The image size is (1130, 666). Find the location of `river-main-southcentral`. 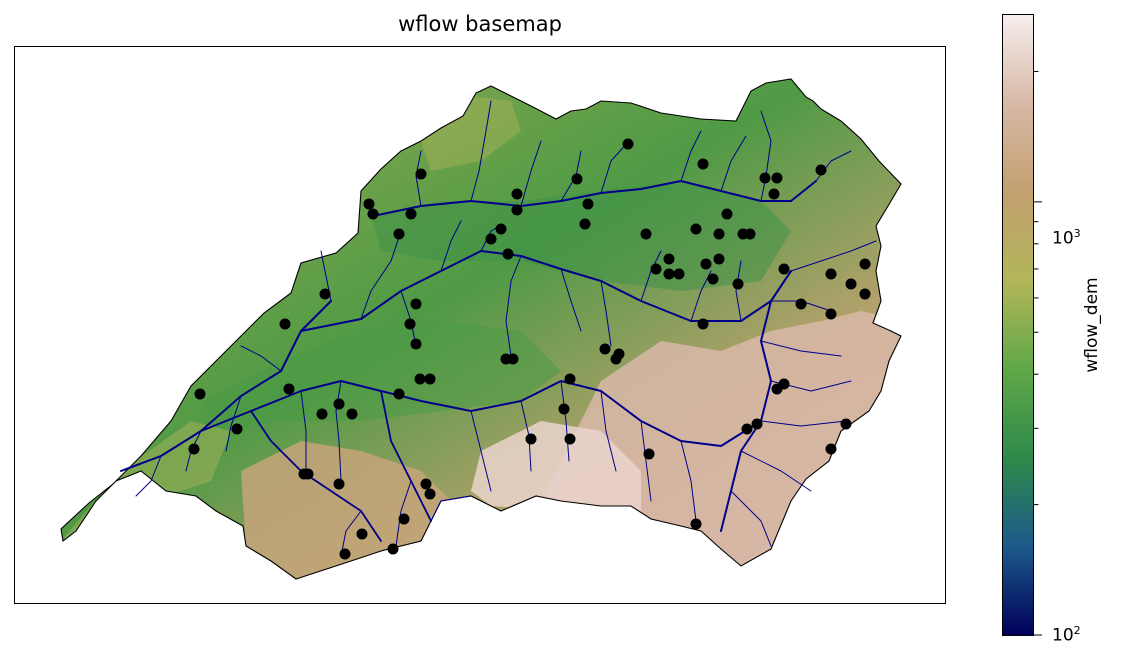

river-main-southcentral is located at coordinates (406, 456).